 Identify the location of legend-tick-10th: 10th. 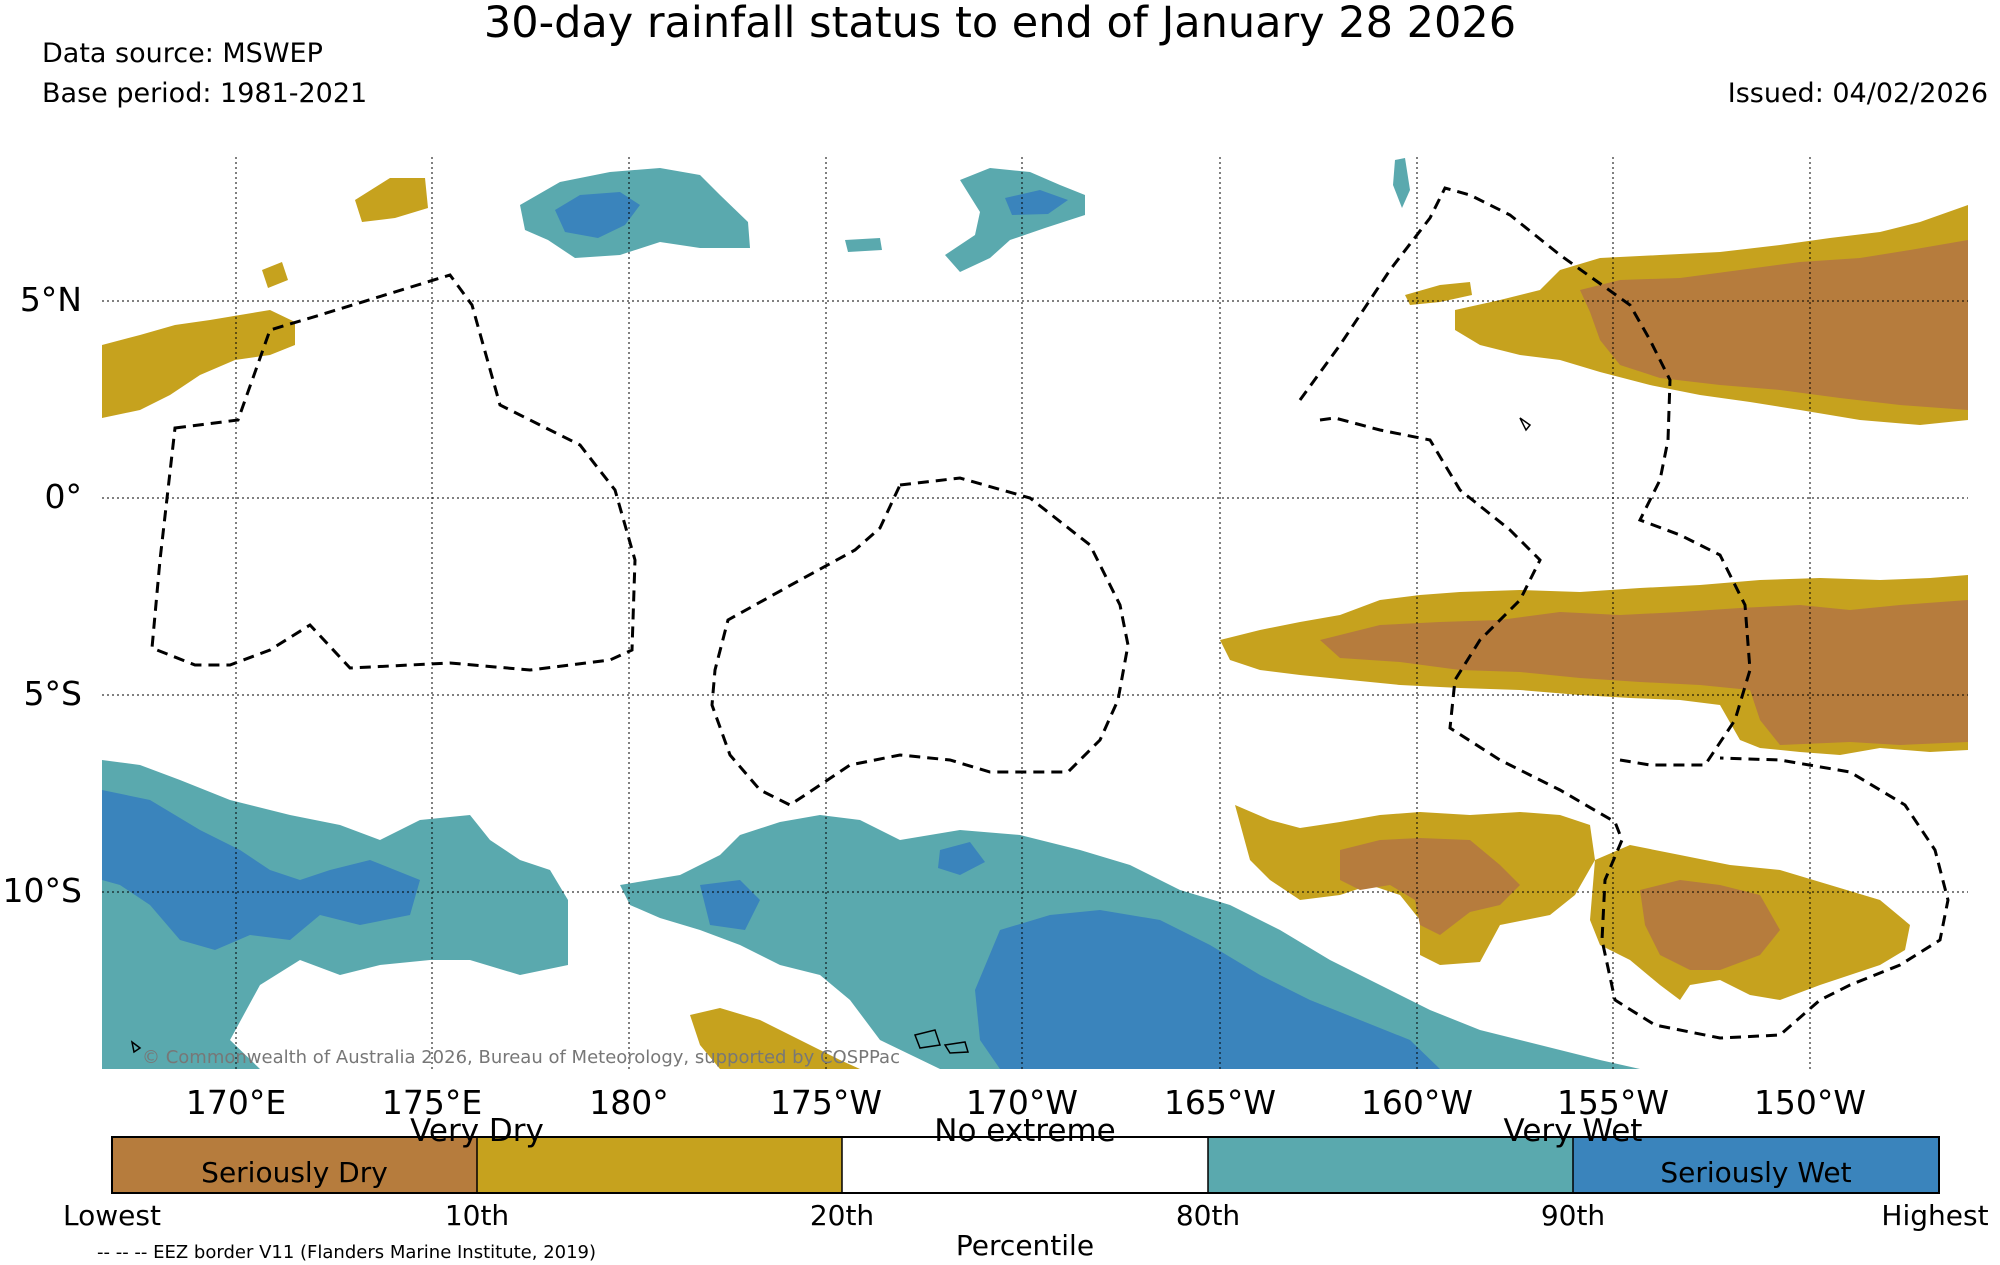
(477, 1215).